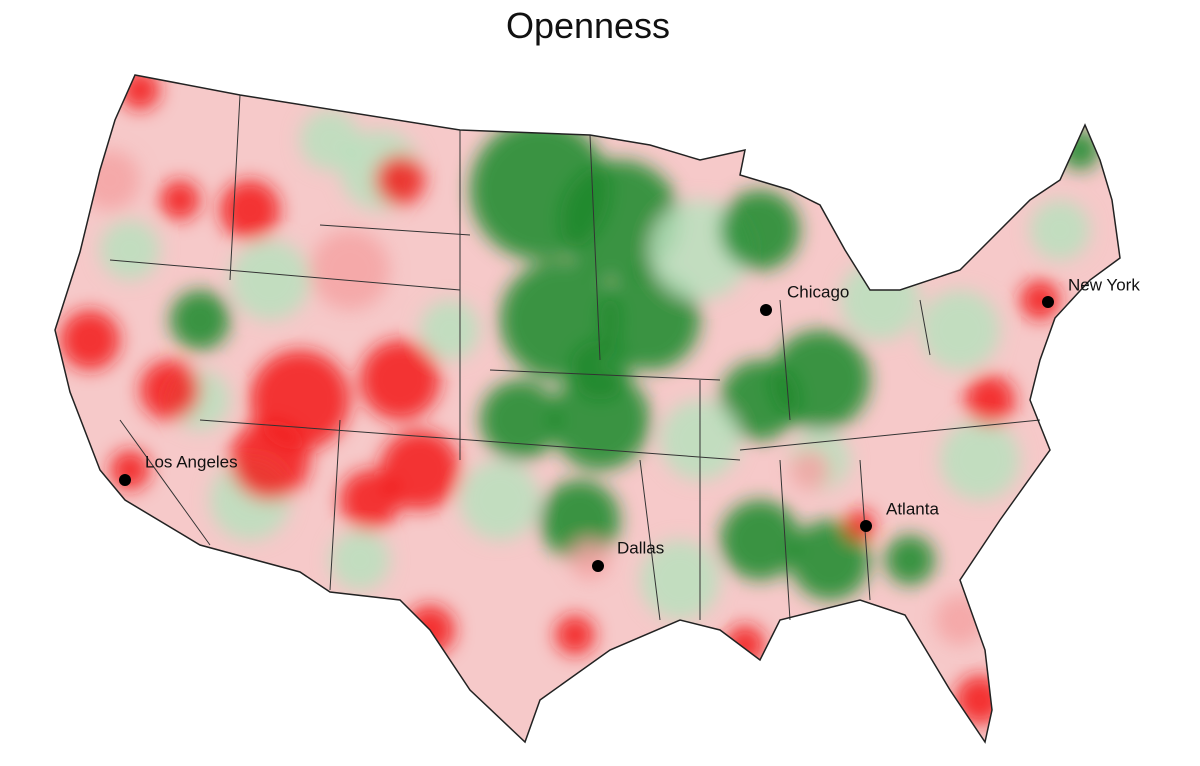  I want to click on city-label: Chicago, so click(818, 291).